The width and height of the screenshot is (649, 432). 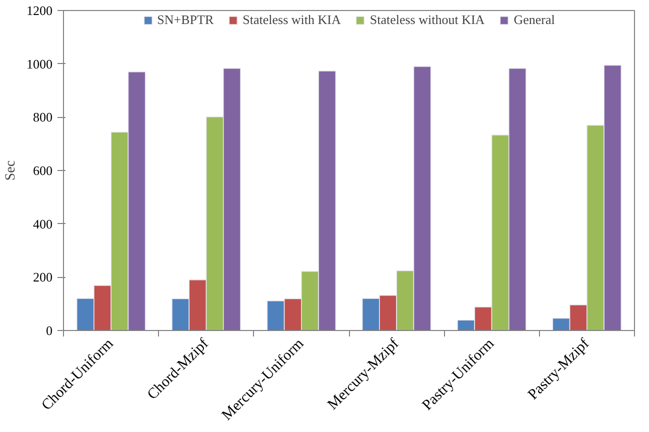 I want to click on legend-label: SN+BPTR, so click(x=185, y=20).